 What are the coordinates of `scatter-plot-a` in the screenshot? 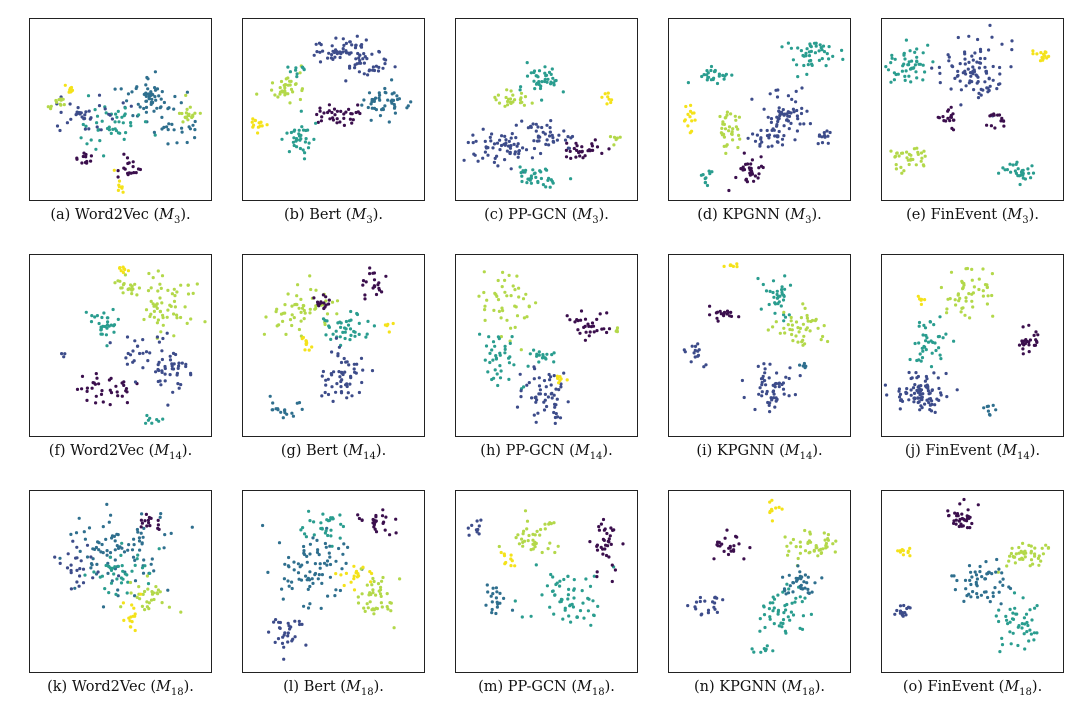 It's located at (120, 109).